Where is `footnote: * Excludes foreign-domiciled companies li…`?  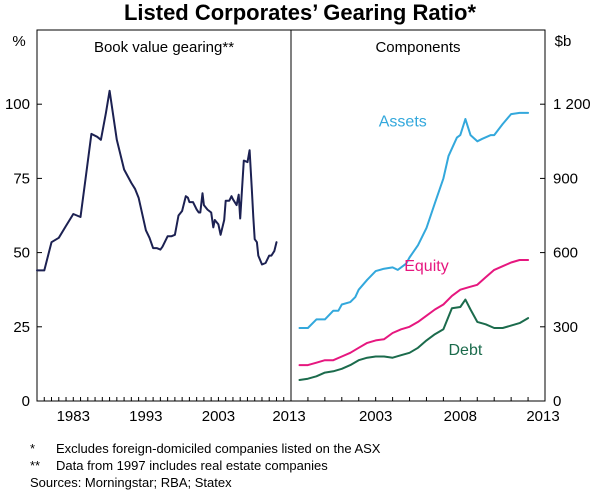 footnote: * Excludes foreign-domiciled companies li… is located at coordinates (205, 448).